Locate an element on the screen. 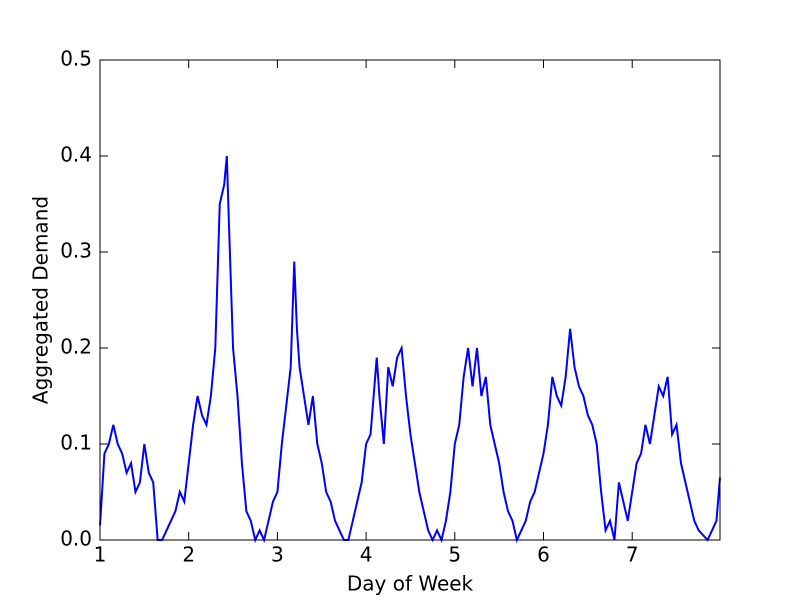 The height and width of the screenshot is (600, 800). x-tick-label: 1 is located at coordinates (100, 555).